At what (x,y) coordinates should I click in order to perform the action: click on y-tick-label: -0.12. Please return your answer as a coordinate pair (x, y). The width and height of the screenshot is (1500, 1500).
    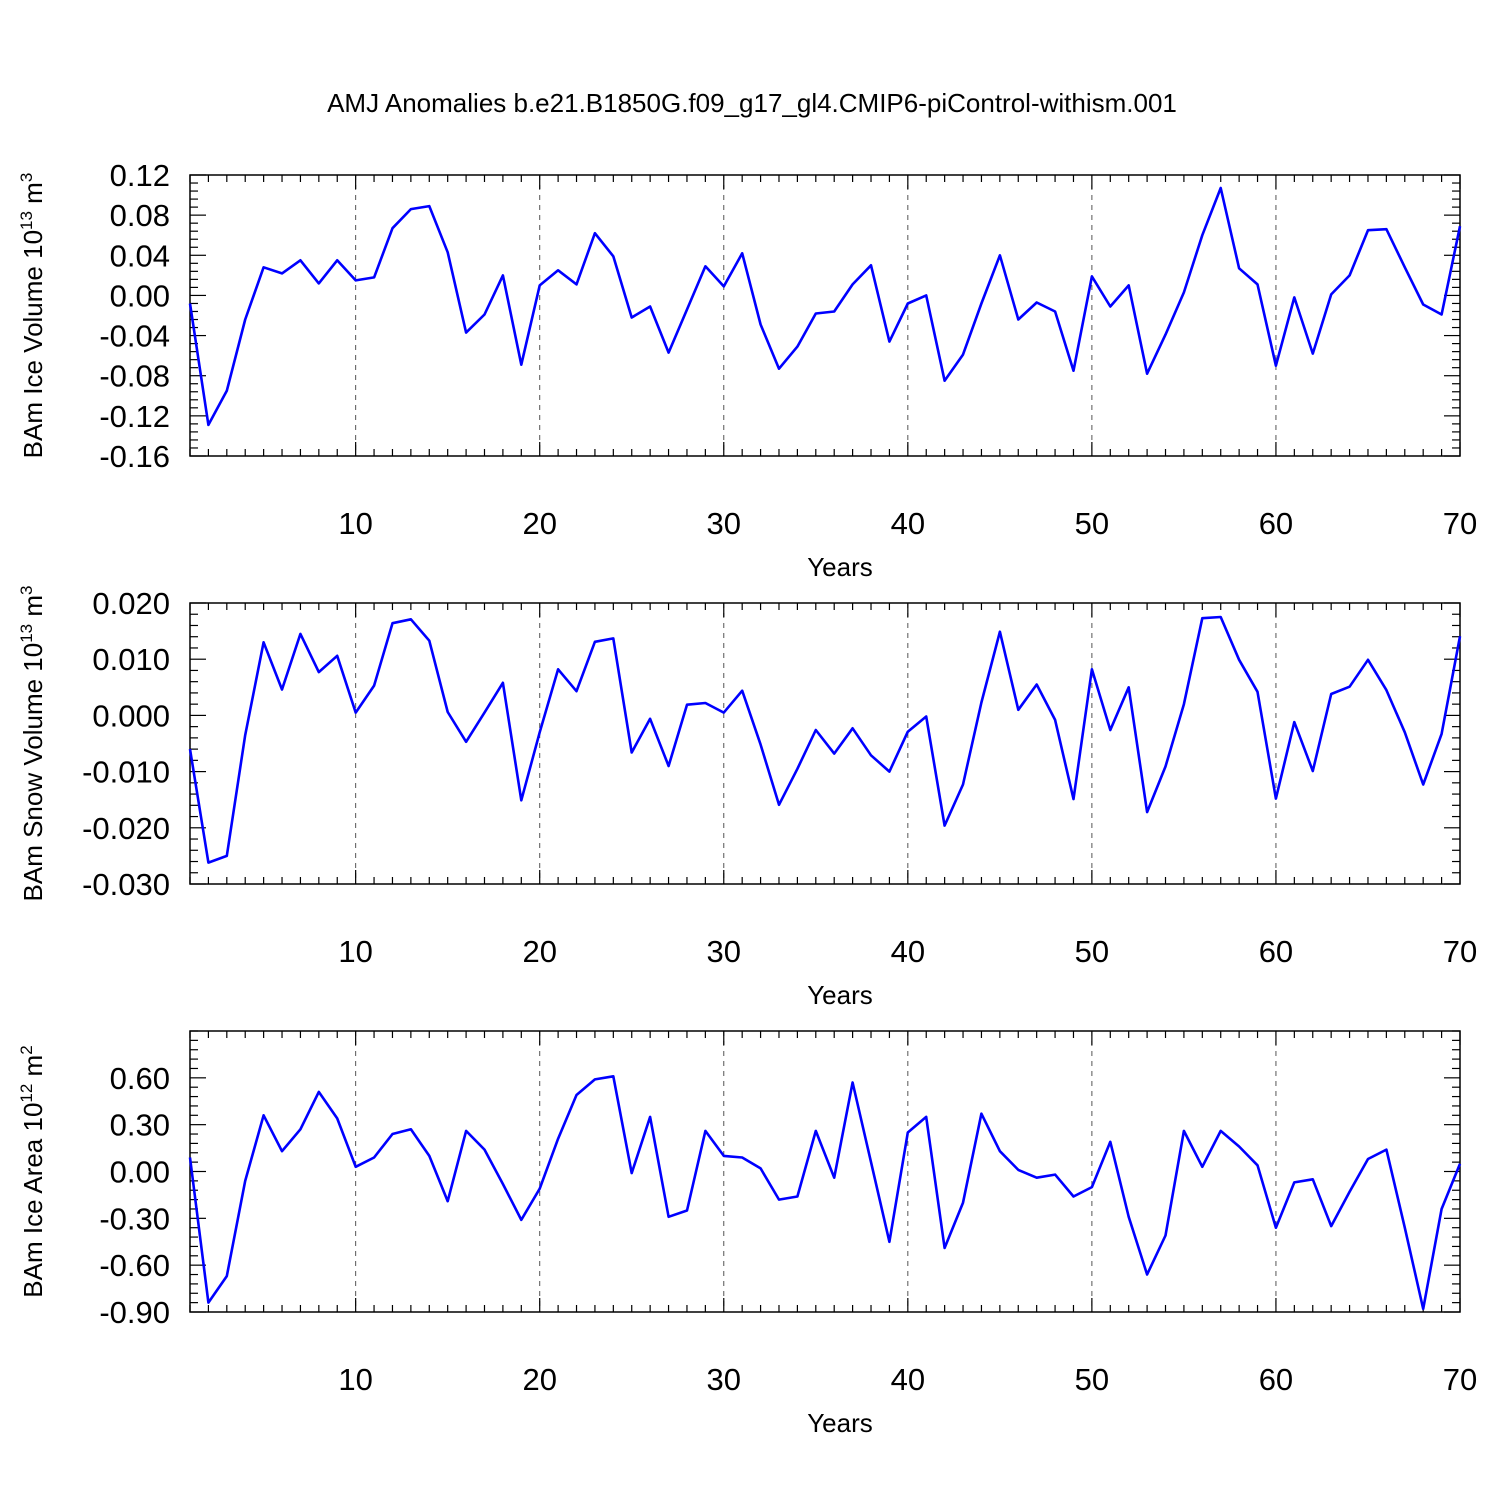
    Looking at the image, I should click on (134, 416).